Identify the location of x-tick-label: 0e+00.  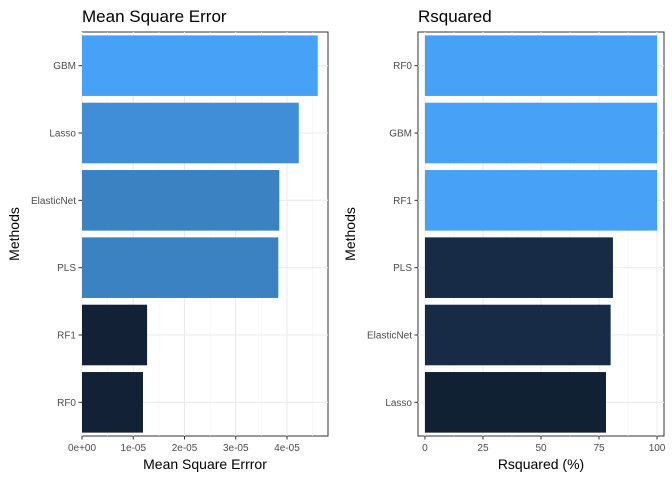
(82, 448).